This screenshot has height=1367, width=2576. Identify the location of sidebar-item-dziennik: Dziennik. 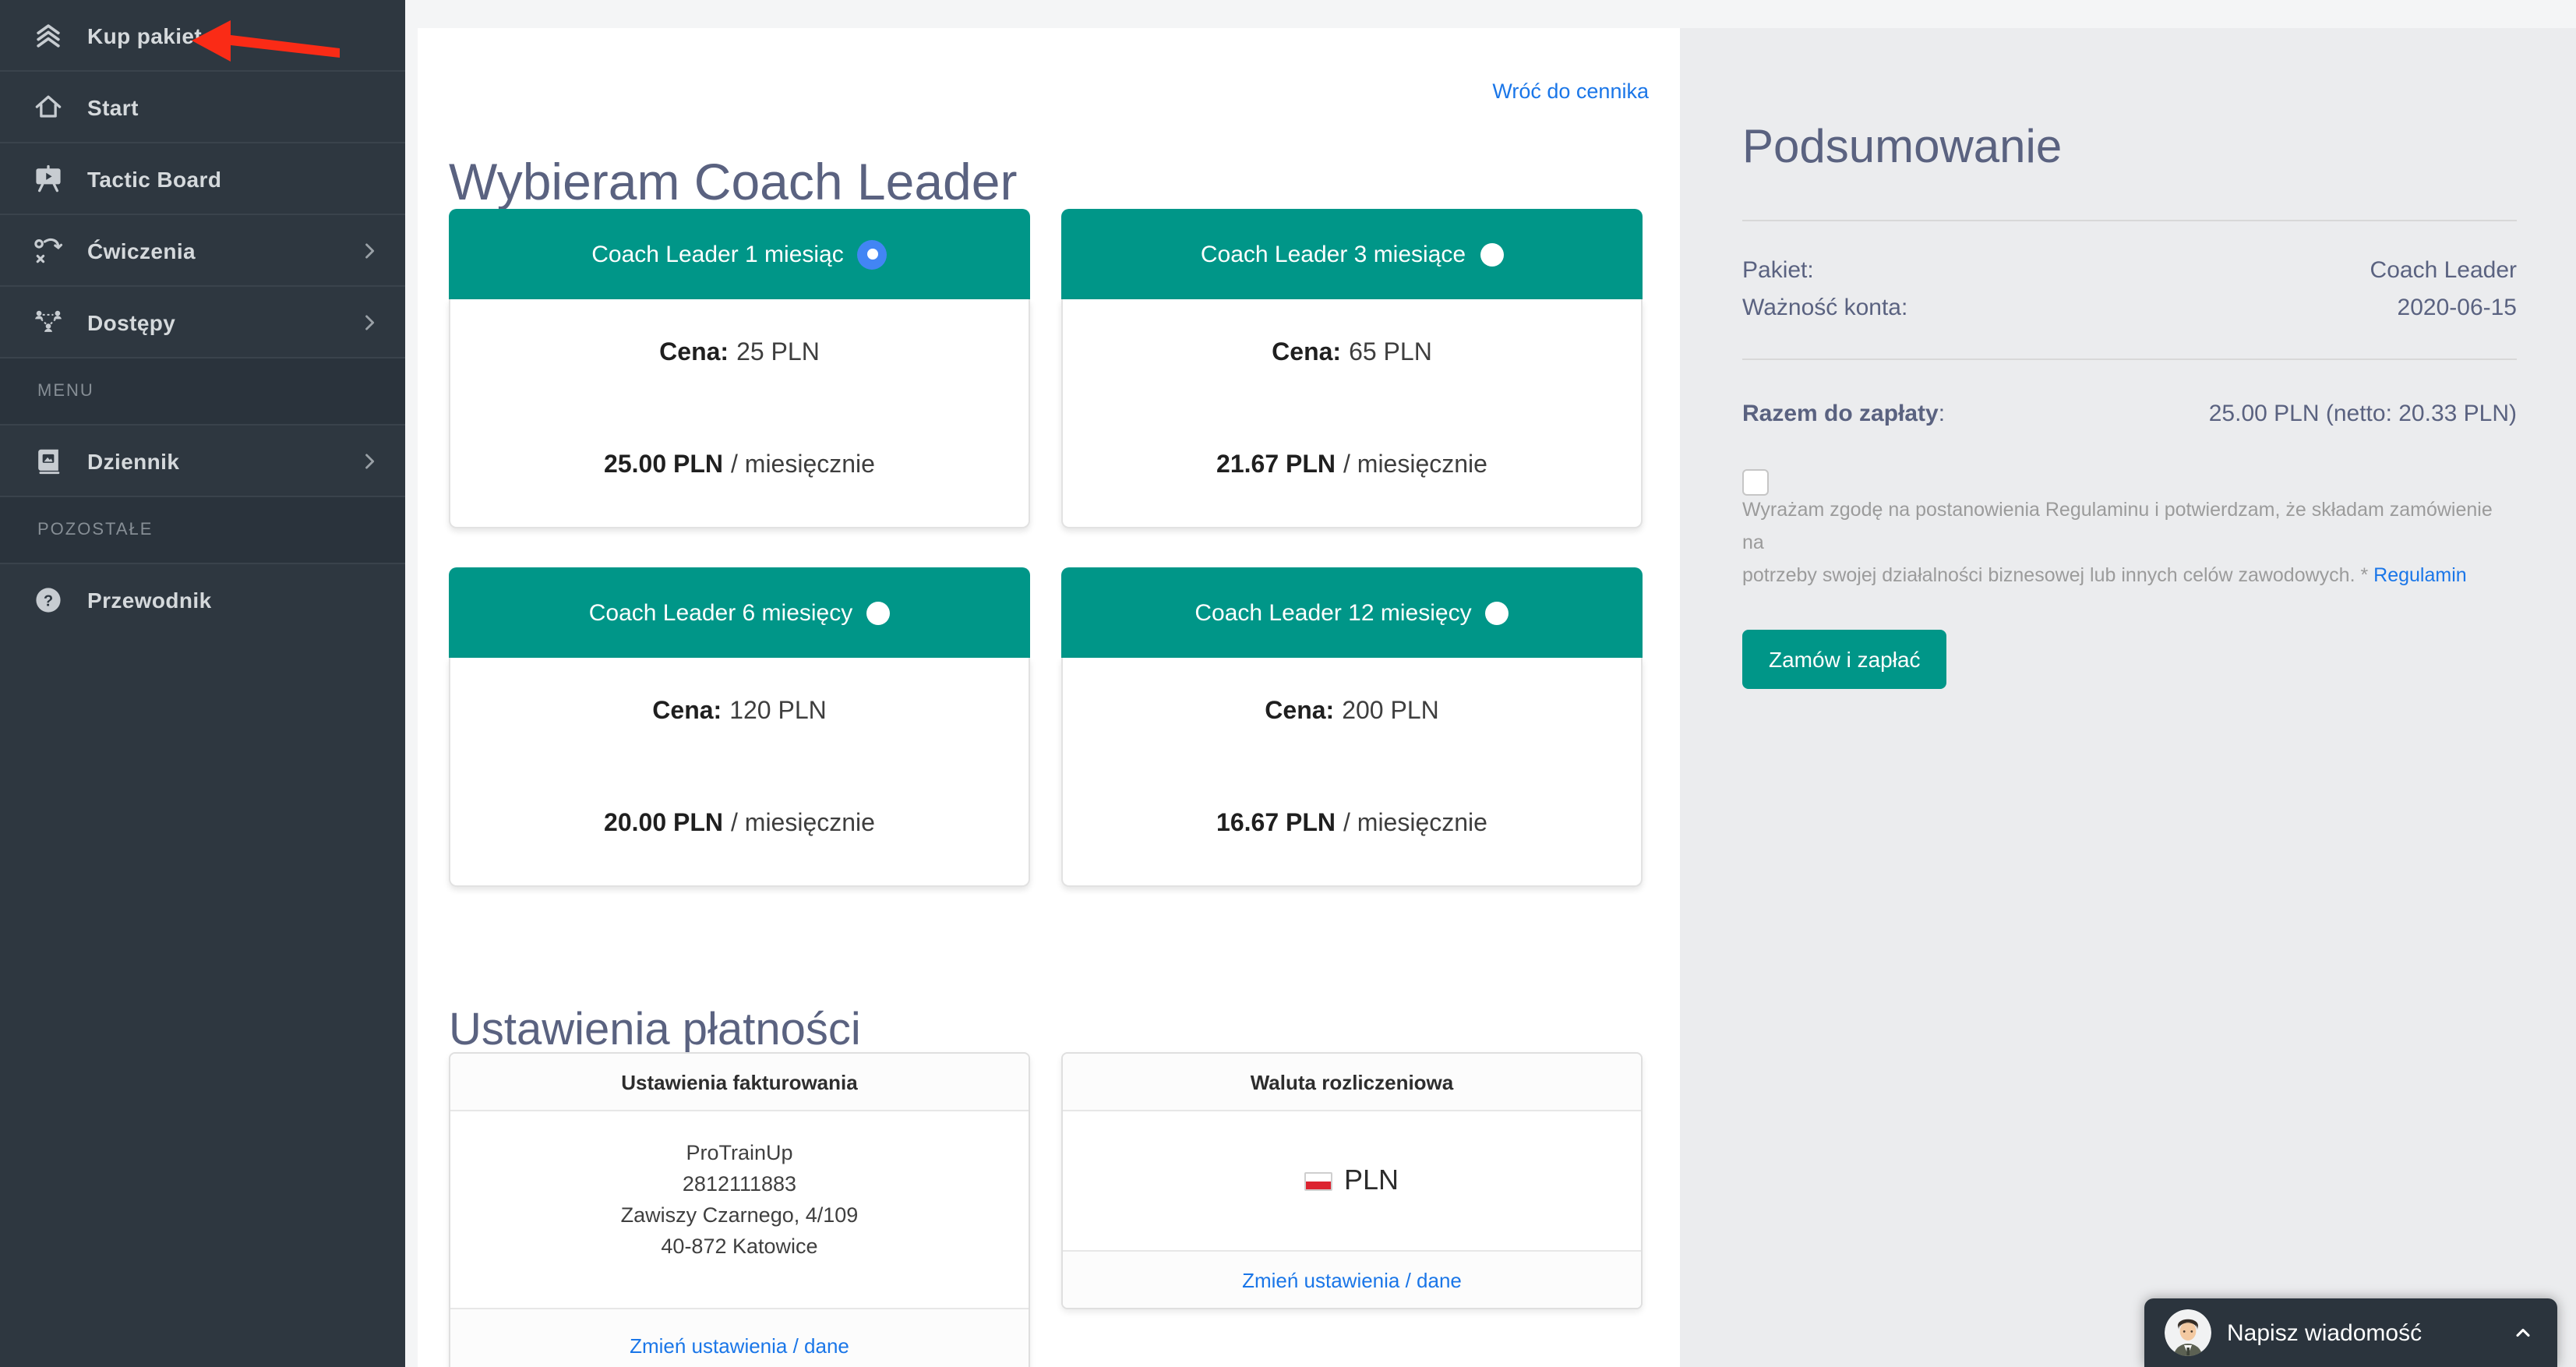
(202, 461).